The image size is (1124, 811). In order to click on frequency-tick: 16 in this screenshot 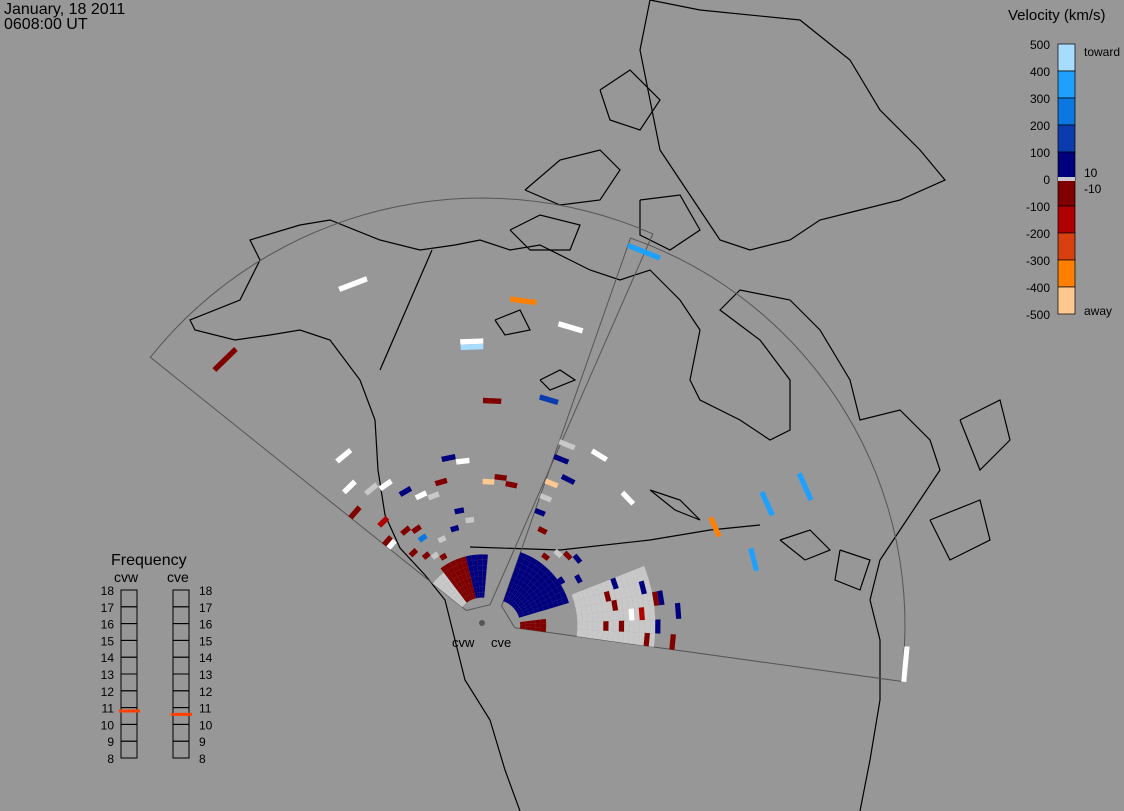, I will do `click(108, 625)`.